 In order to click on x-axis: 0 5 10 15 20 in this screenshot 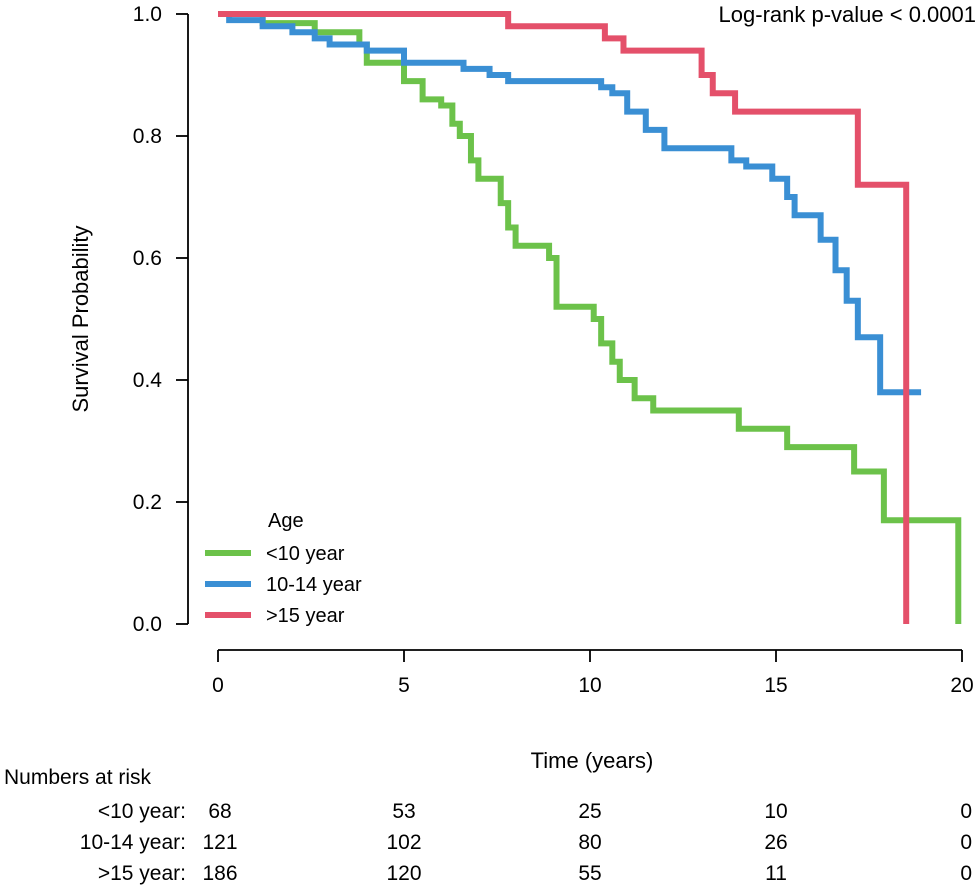, I will do `click(593, 673)`.